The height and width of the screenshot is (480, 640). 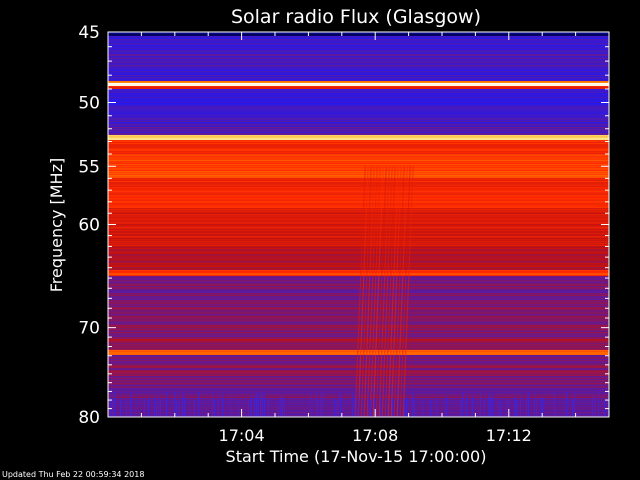 What do you see at coordinates (89, 418) in the screenshot?
I see `y-tick-label: 80` at bounding box center [89, 418].